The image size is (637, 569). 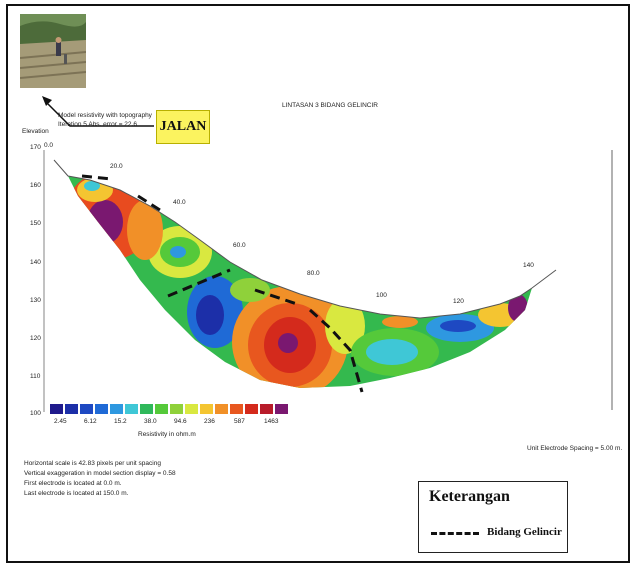 What do you see at coordinates (35, 147) in the screenshot?
I see `y-tick: 170` at bounding box center [35, 147].